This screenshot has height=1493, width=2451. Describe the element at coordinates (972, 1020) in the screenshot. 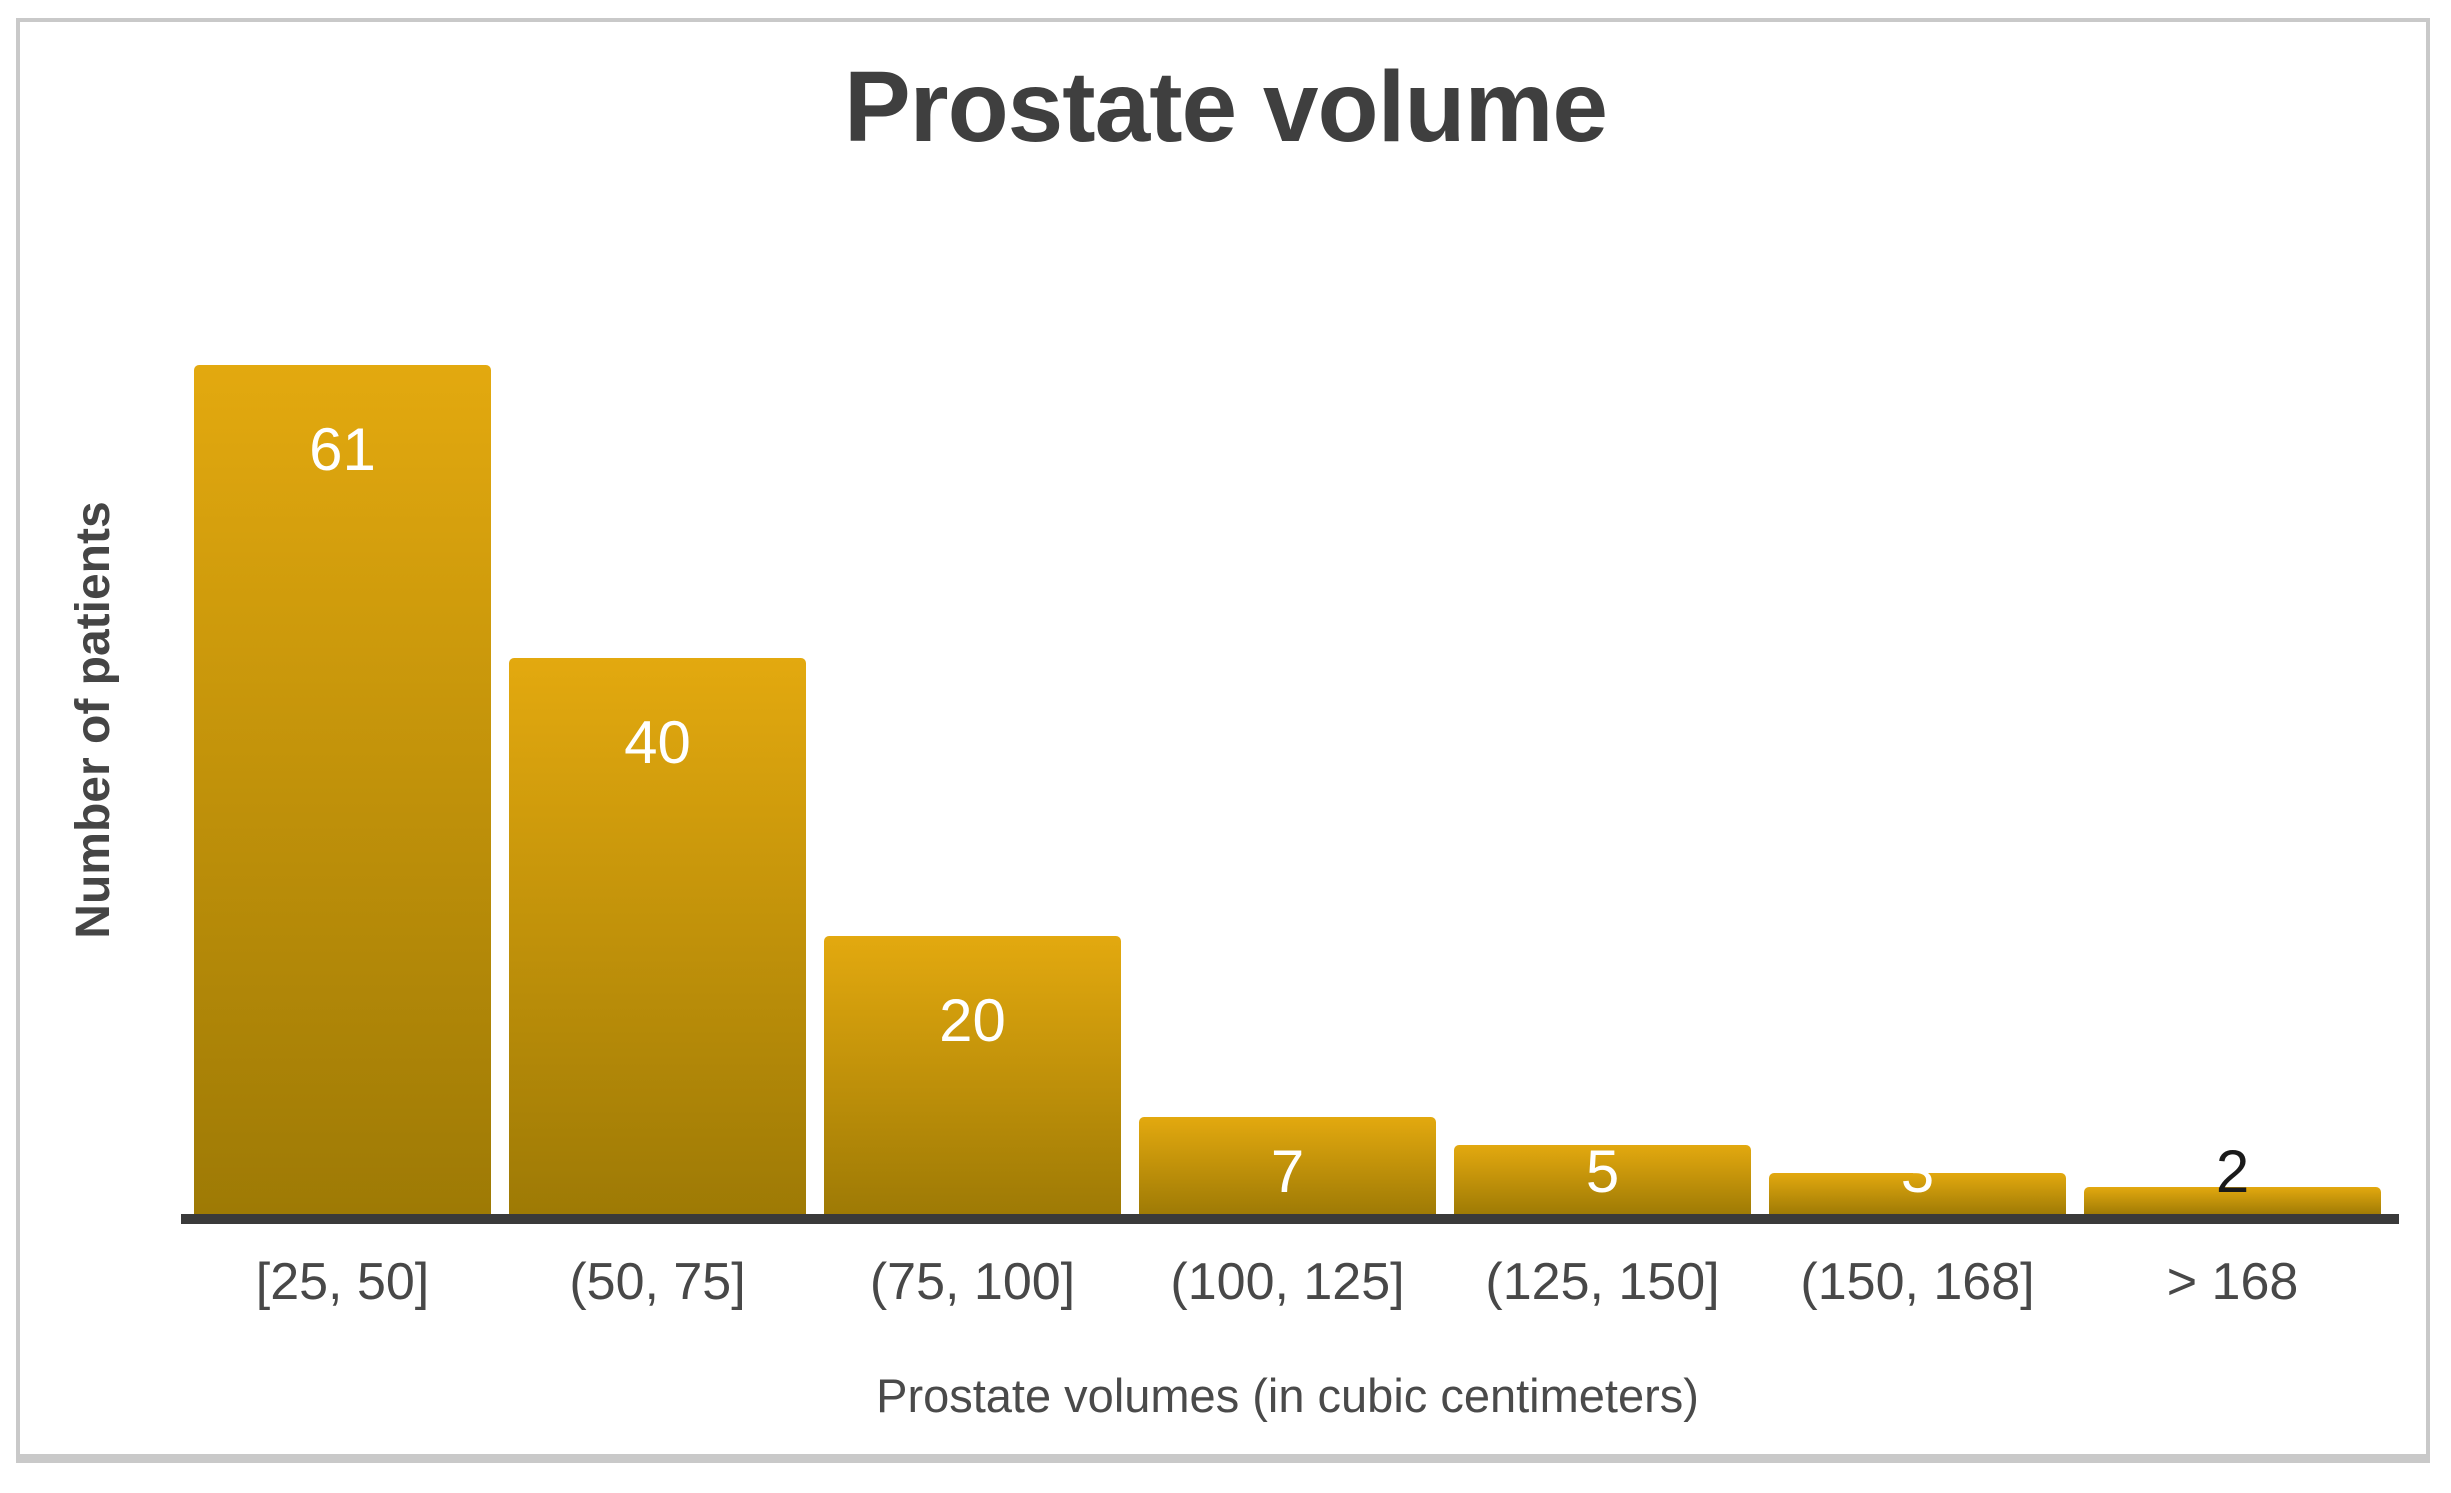

I see `bar-value-label: 20` at that location.